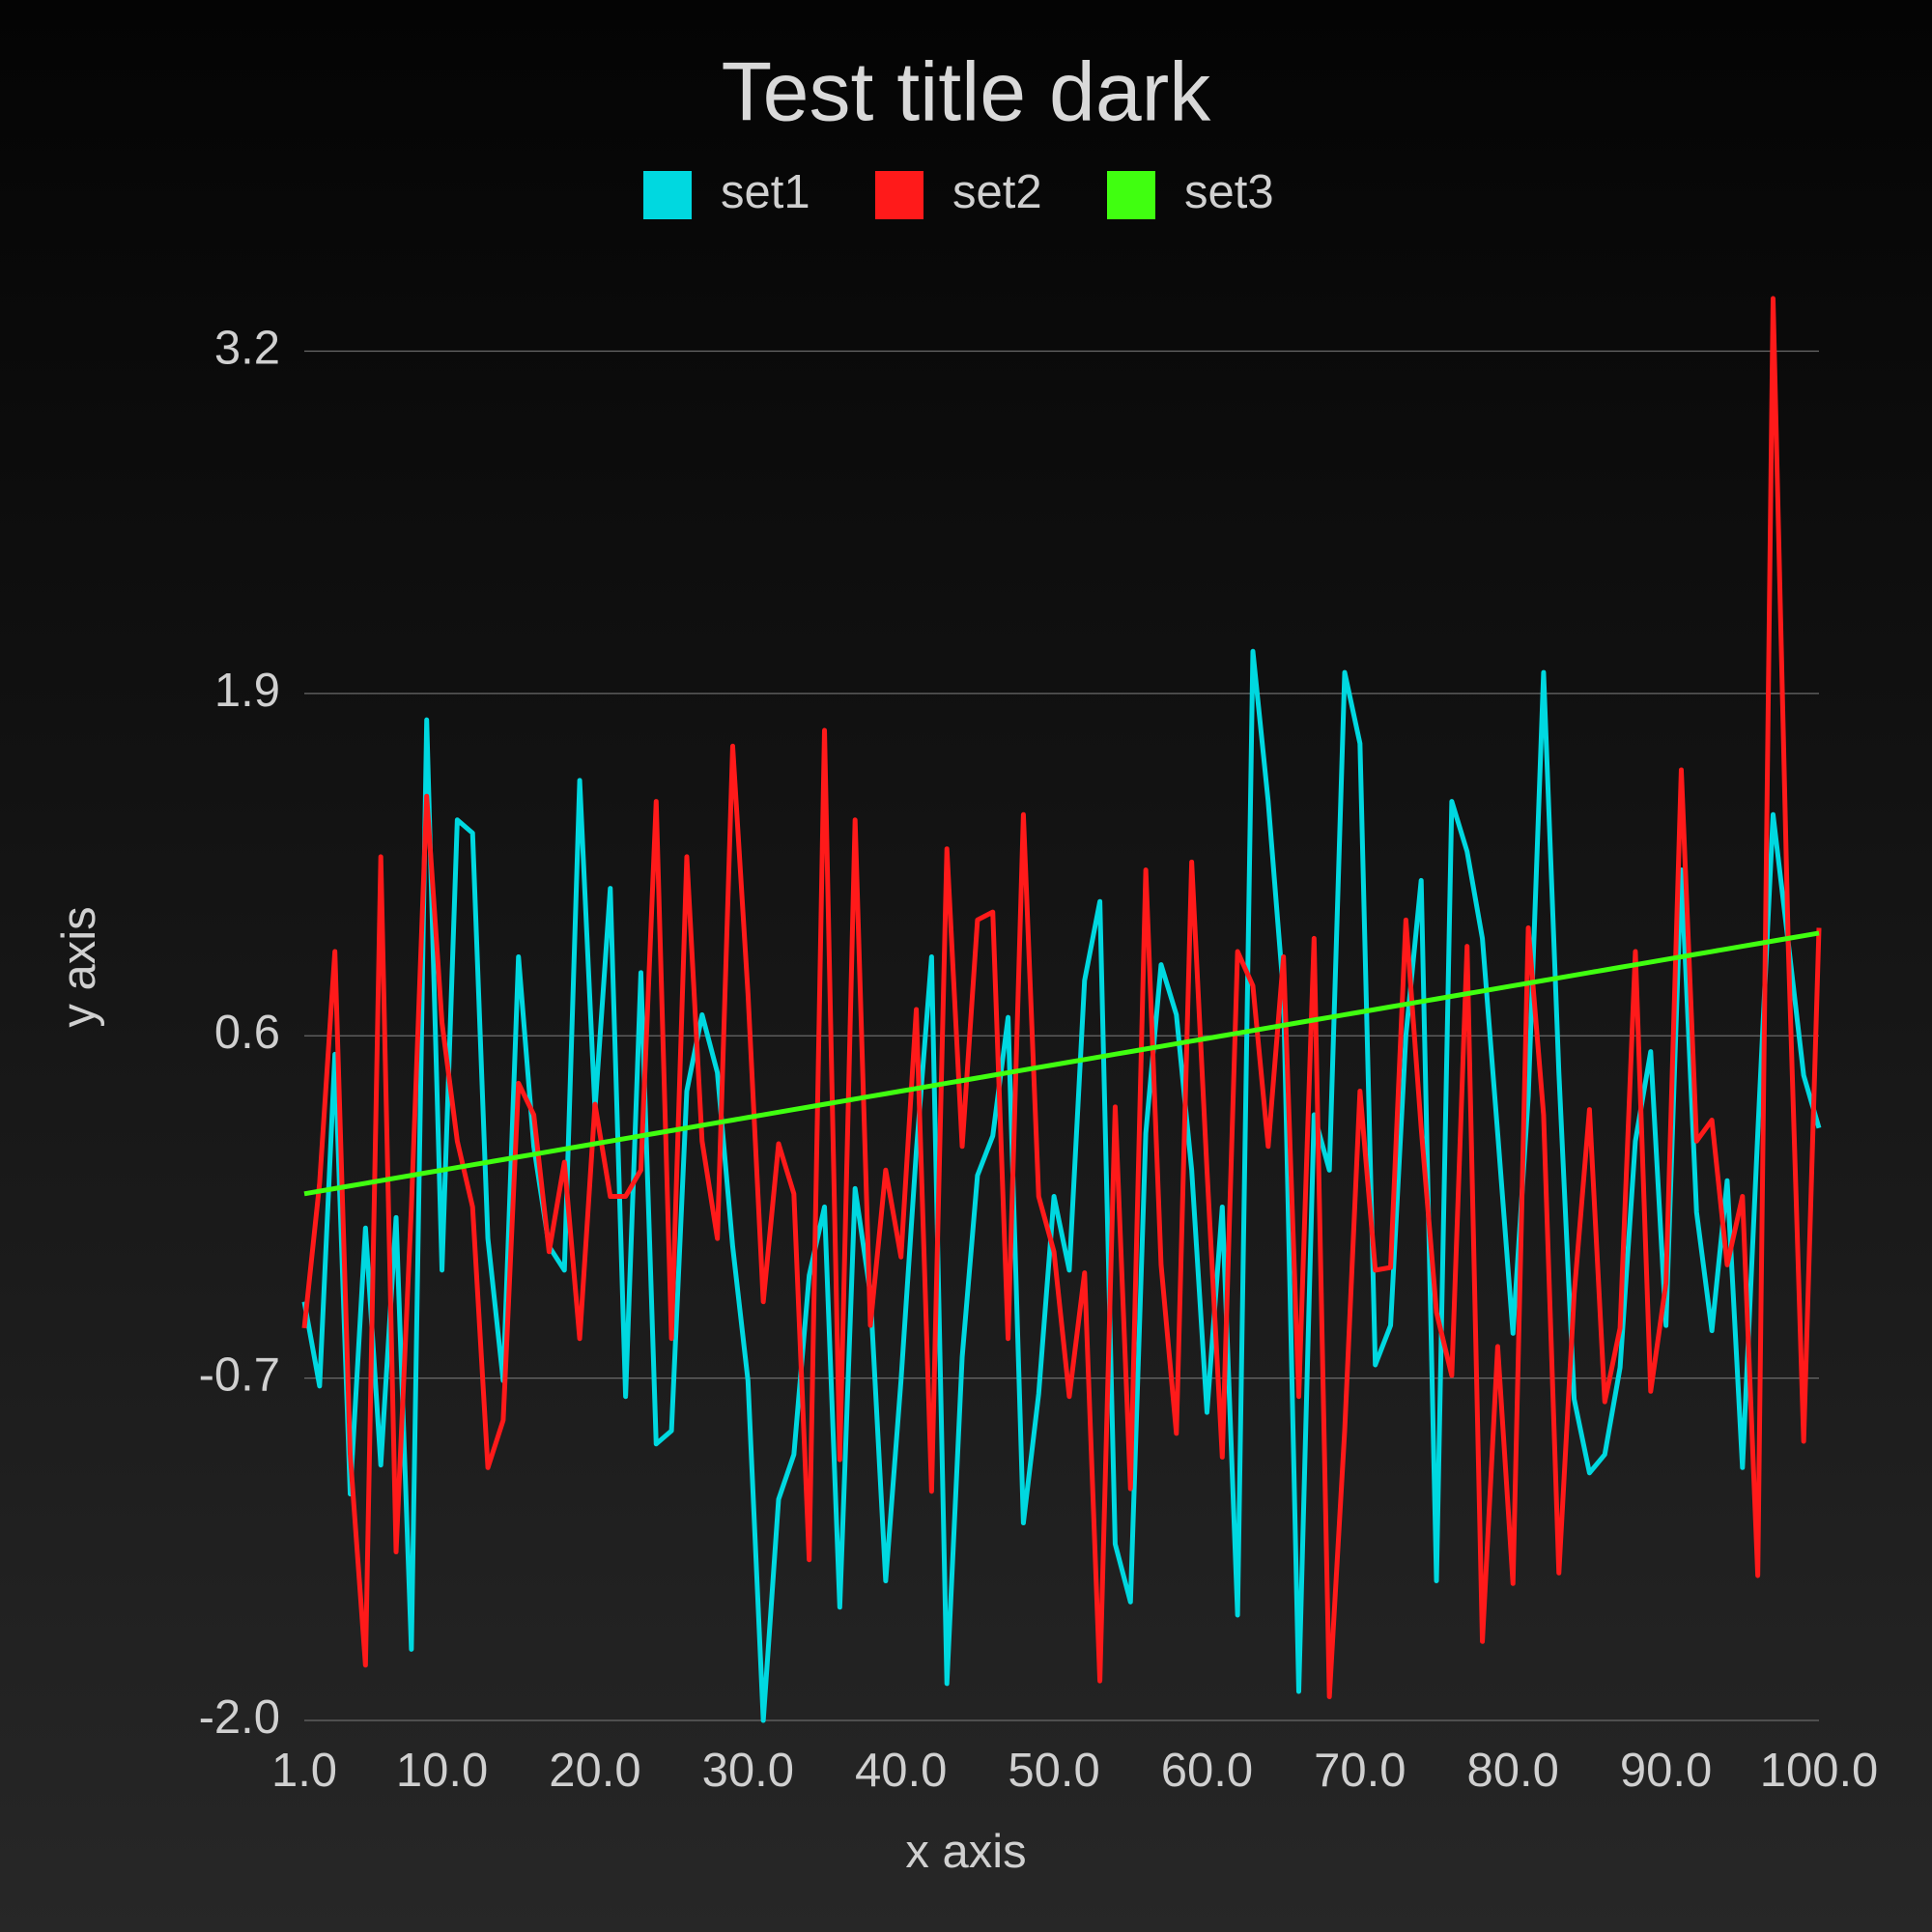  What do you see at coordinates (1053, 1771) in the screenshot?
I see `x-tick-label: 50.0` at bounding box center [1053, 1771].